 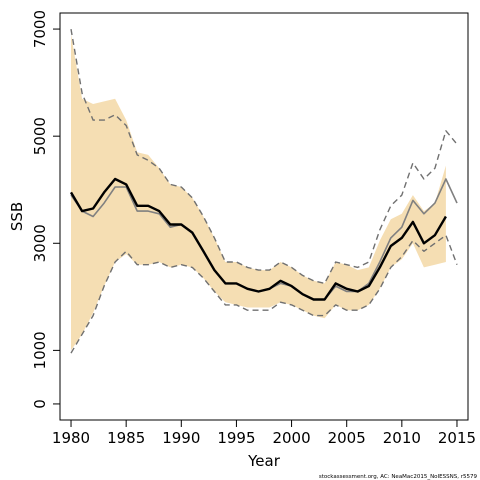 I want to click on x-tick-label: 1995, so click(x=236, y=438).